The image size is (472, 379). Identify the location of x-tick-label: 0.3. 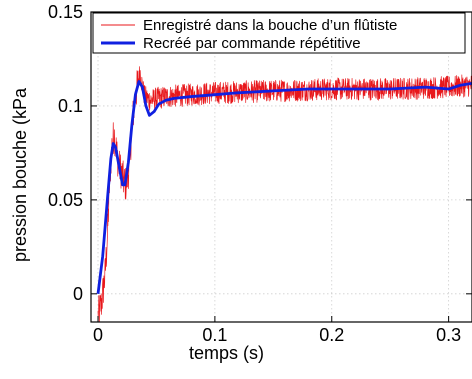
(448, 335).